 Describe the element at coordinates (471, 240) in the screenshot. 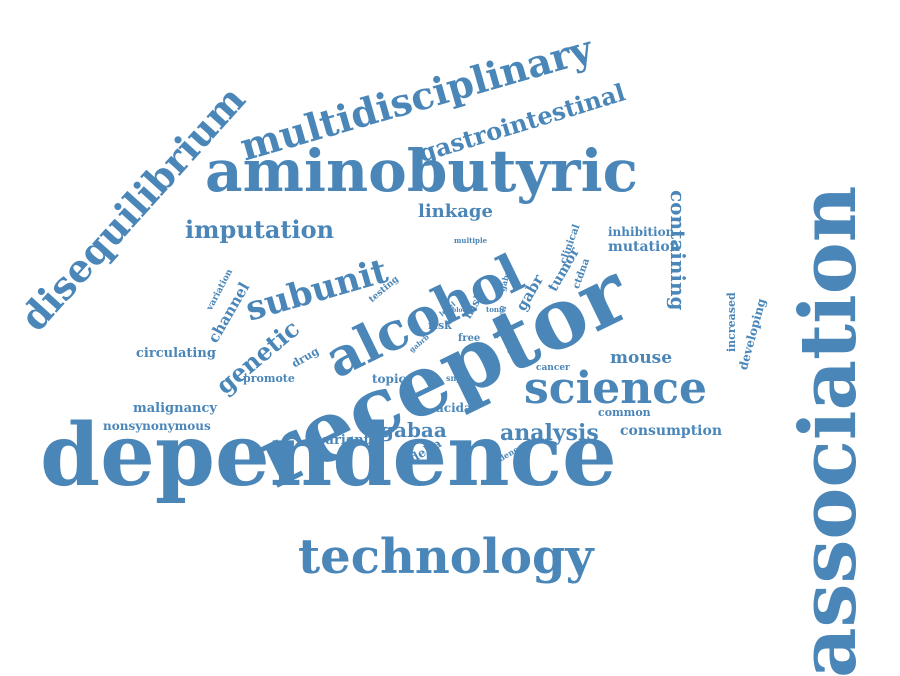

I see `word-multiple: multiple` at that location.